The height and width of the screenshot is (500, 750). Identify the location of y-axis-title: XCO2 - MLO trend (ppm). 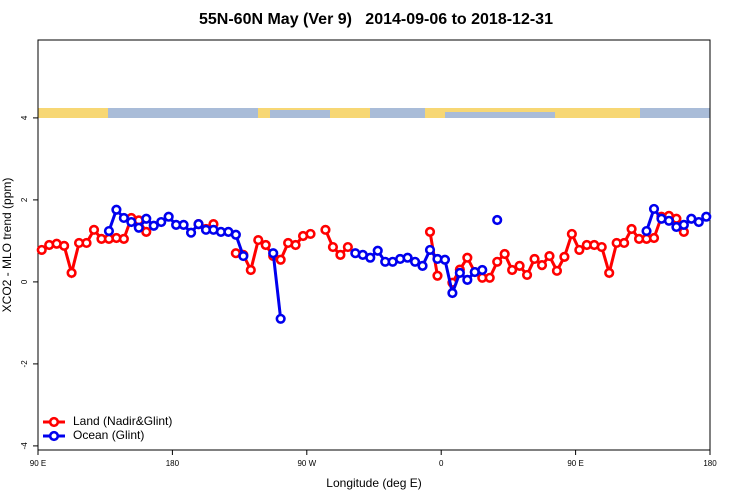
(7, 245).